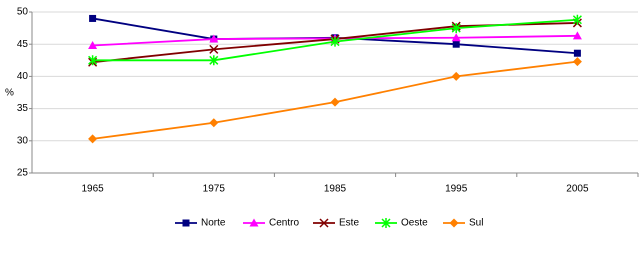 This screenshot has width=640, height=253. I want to click on x-tick-label: 1965, so click(92, 189).